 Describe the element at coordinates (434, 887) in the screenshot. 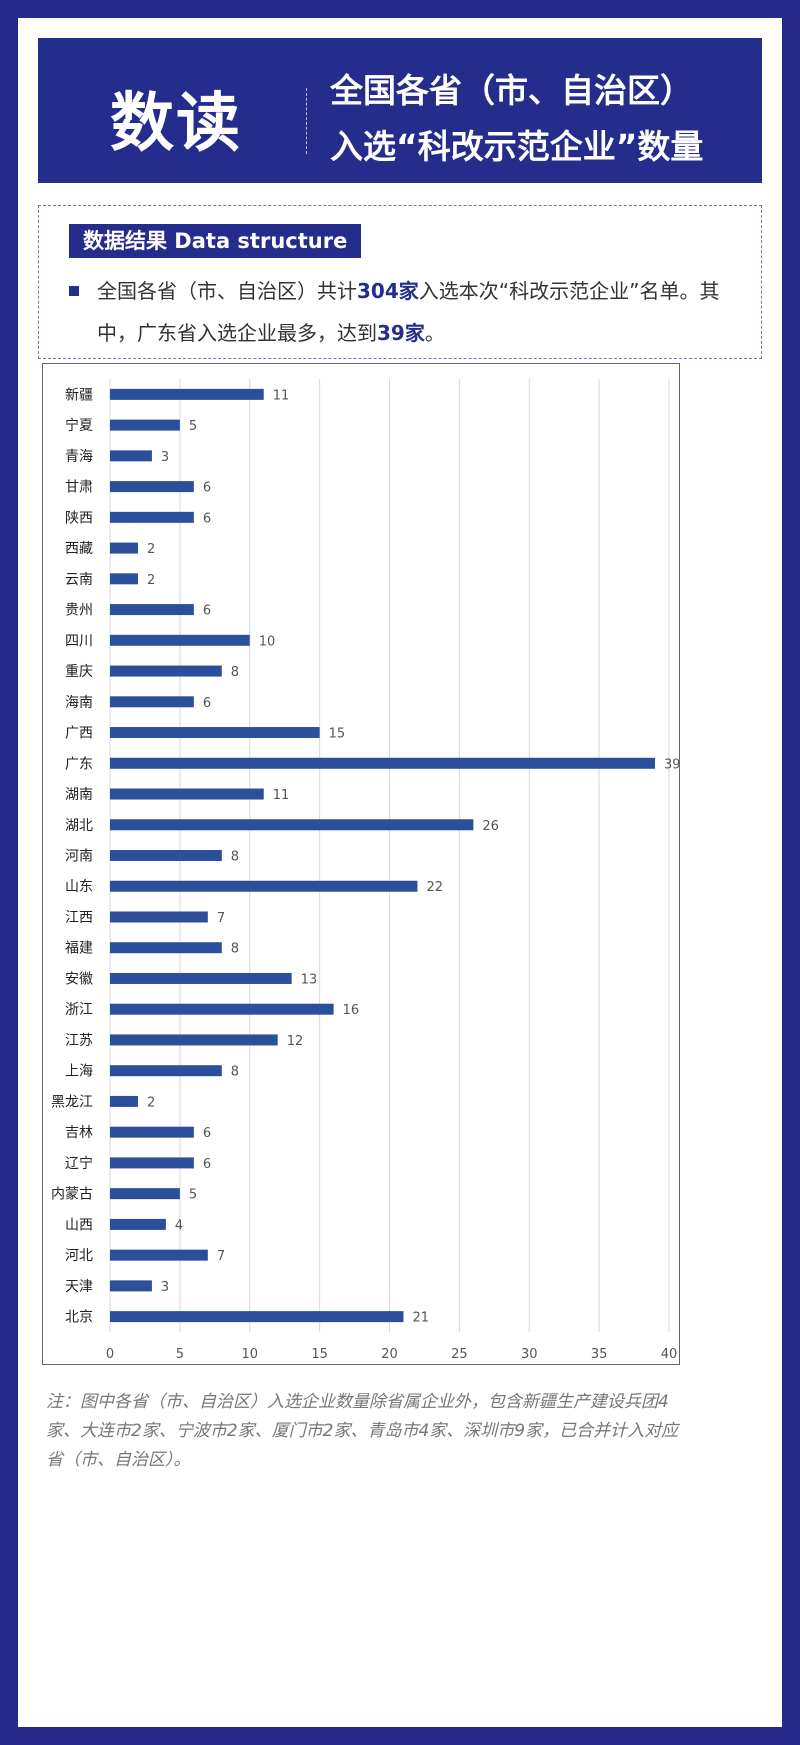

I see `data-label: 22` at that location.